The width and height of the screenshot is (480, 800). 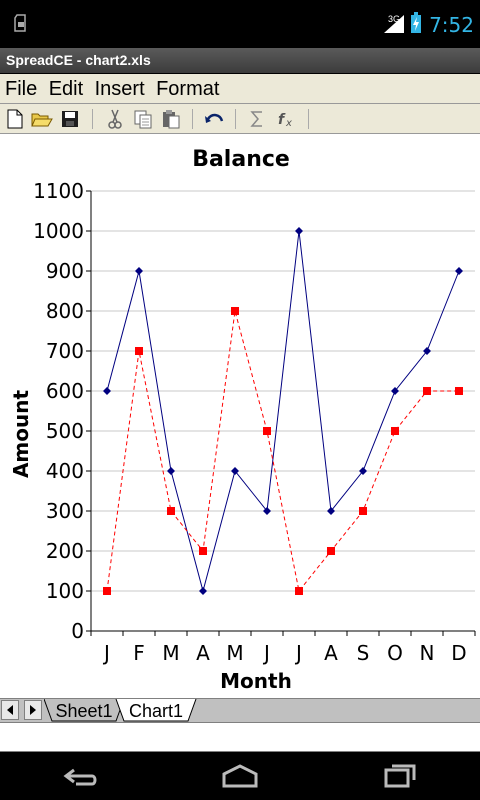 I want to click on copy-icon, so click(x=143, y=119).